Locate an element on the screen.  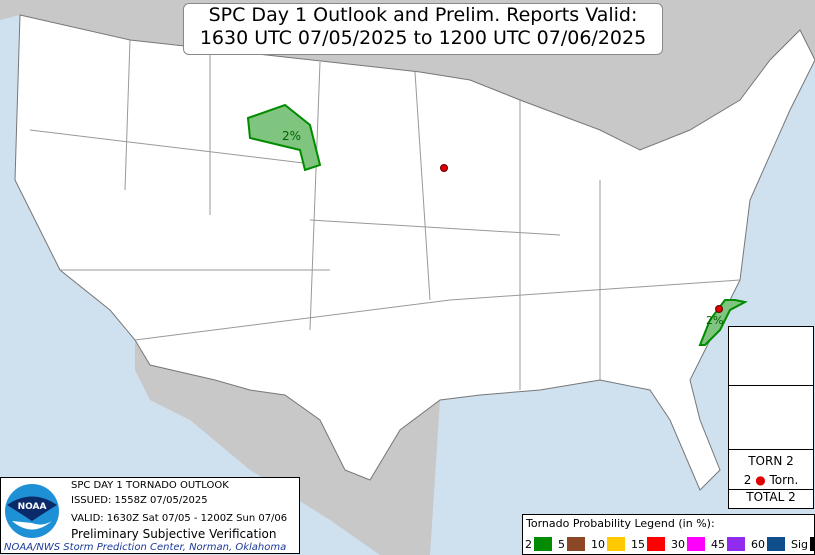
legend-title: Tornado Probability Legend (in %): is located at coordinates (620, 523).